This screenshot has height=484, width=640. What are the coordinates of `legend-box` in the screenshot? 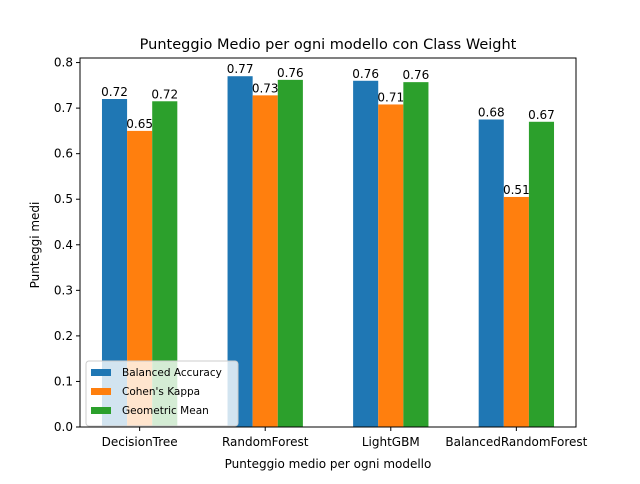 It's located at (162, 393).